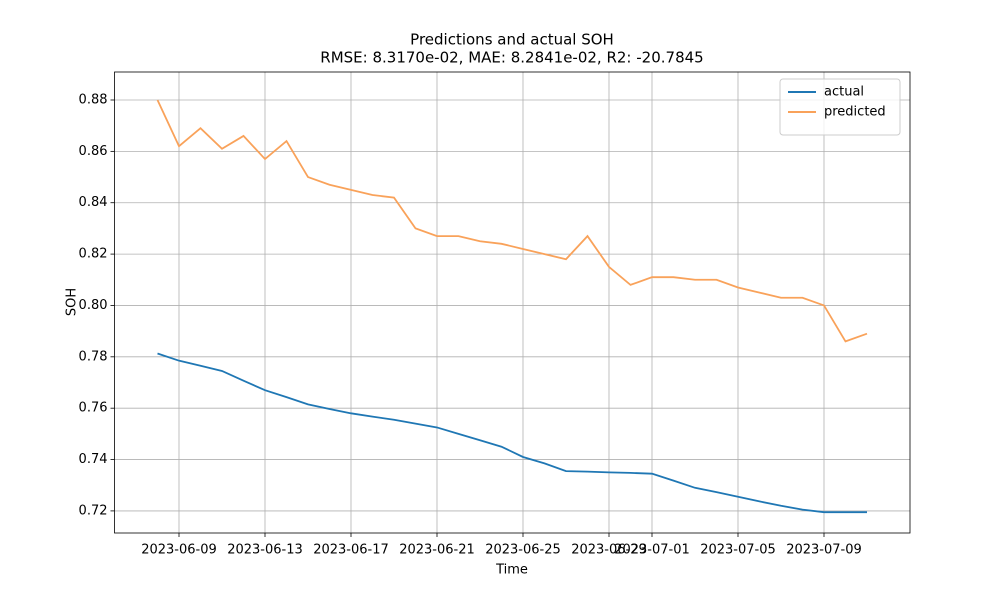 This screenshot has width=1000, height=600. I want to click on y-axis-label: SOH, so click(72, 302).